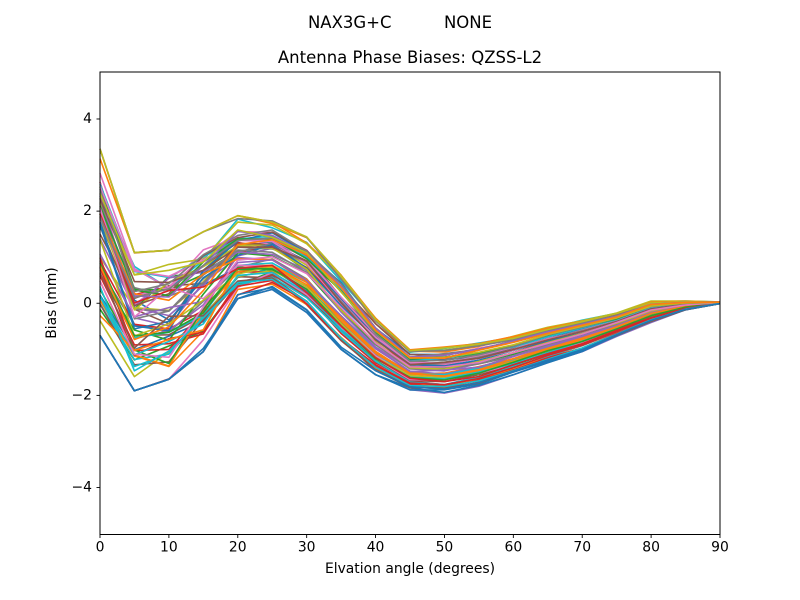 This screenshot has height=600, width=800. What do you see at coordinates (376, 548) in the screenshot?
I see `x-tick-label: 40` at bounding box center [376, 548].